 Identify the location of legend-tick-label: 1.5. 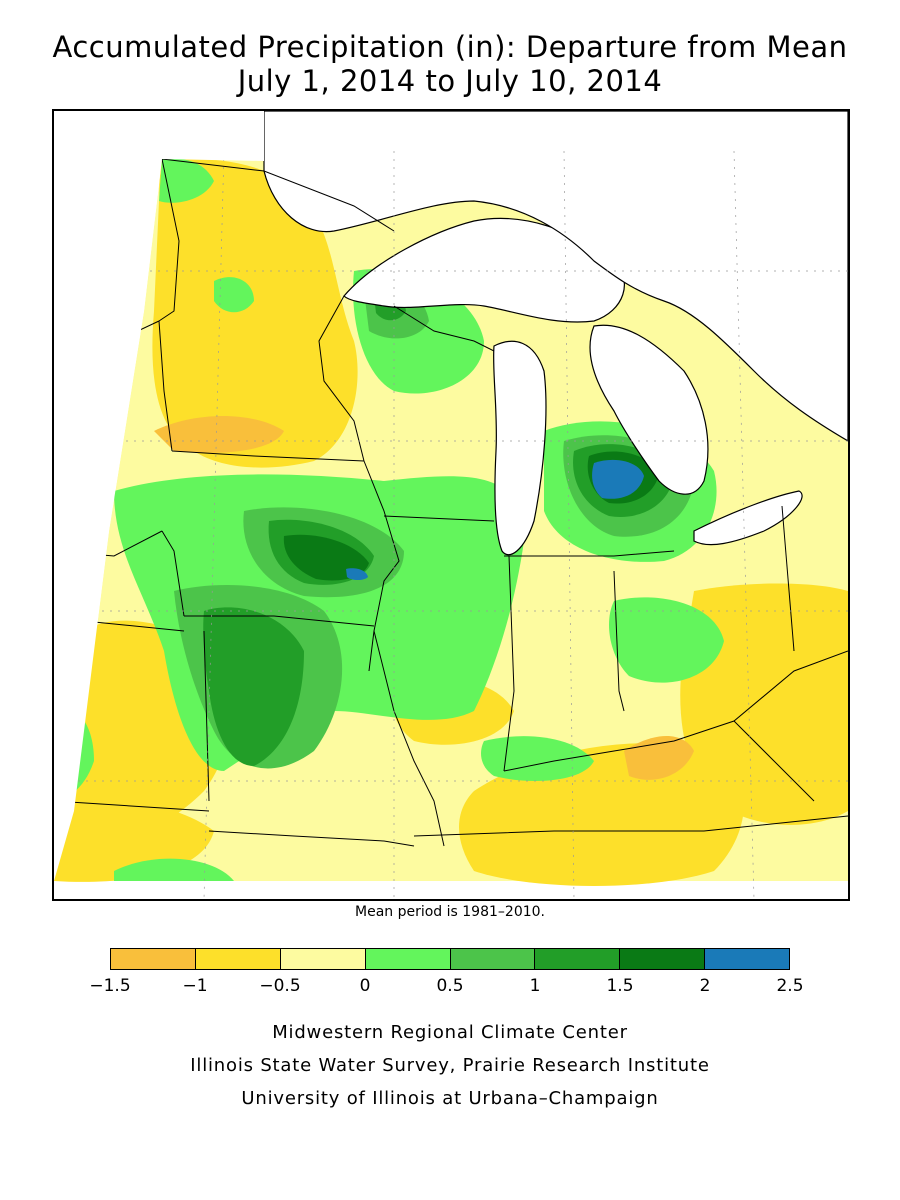
(620, 986).